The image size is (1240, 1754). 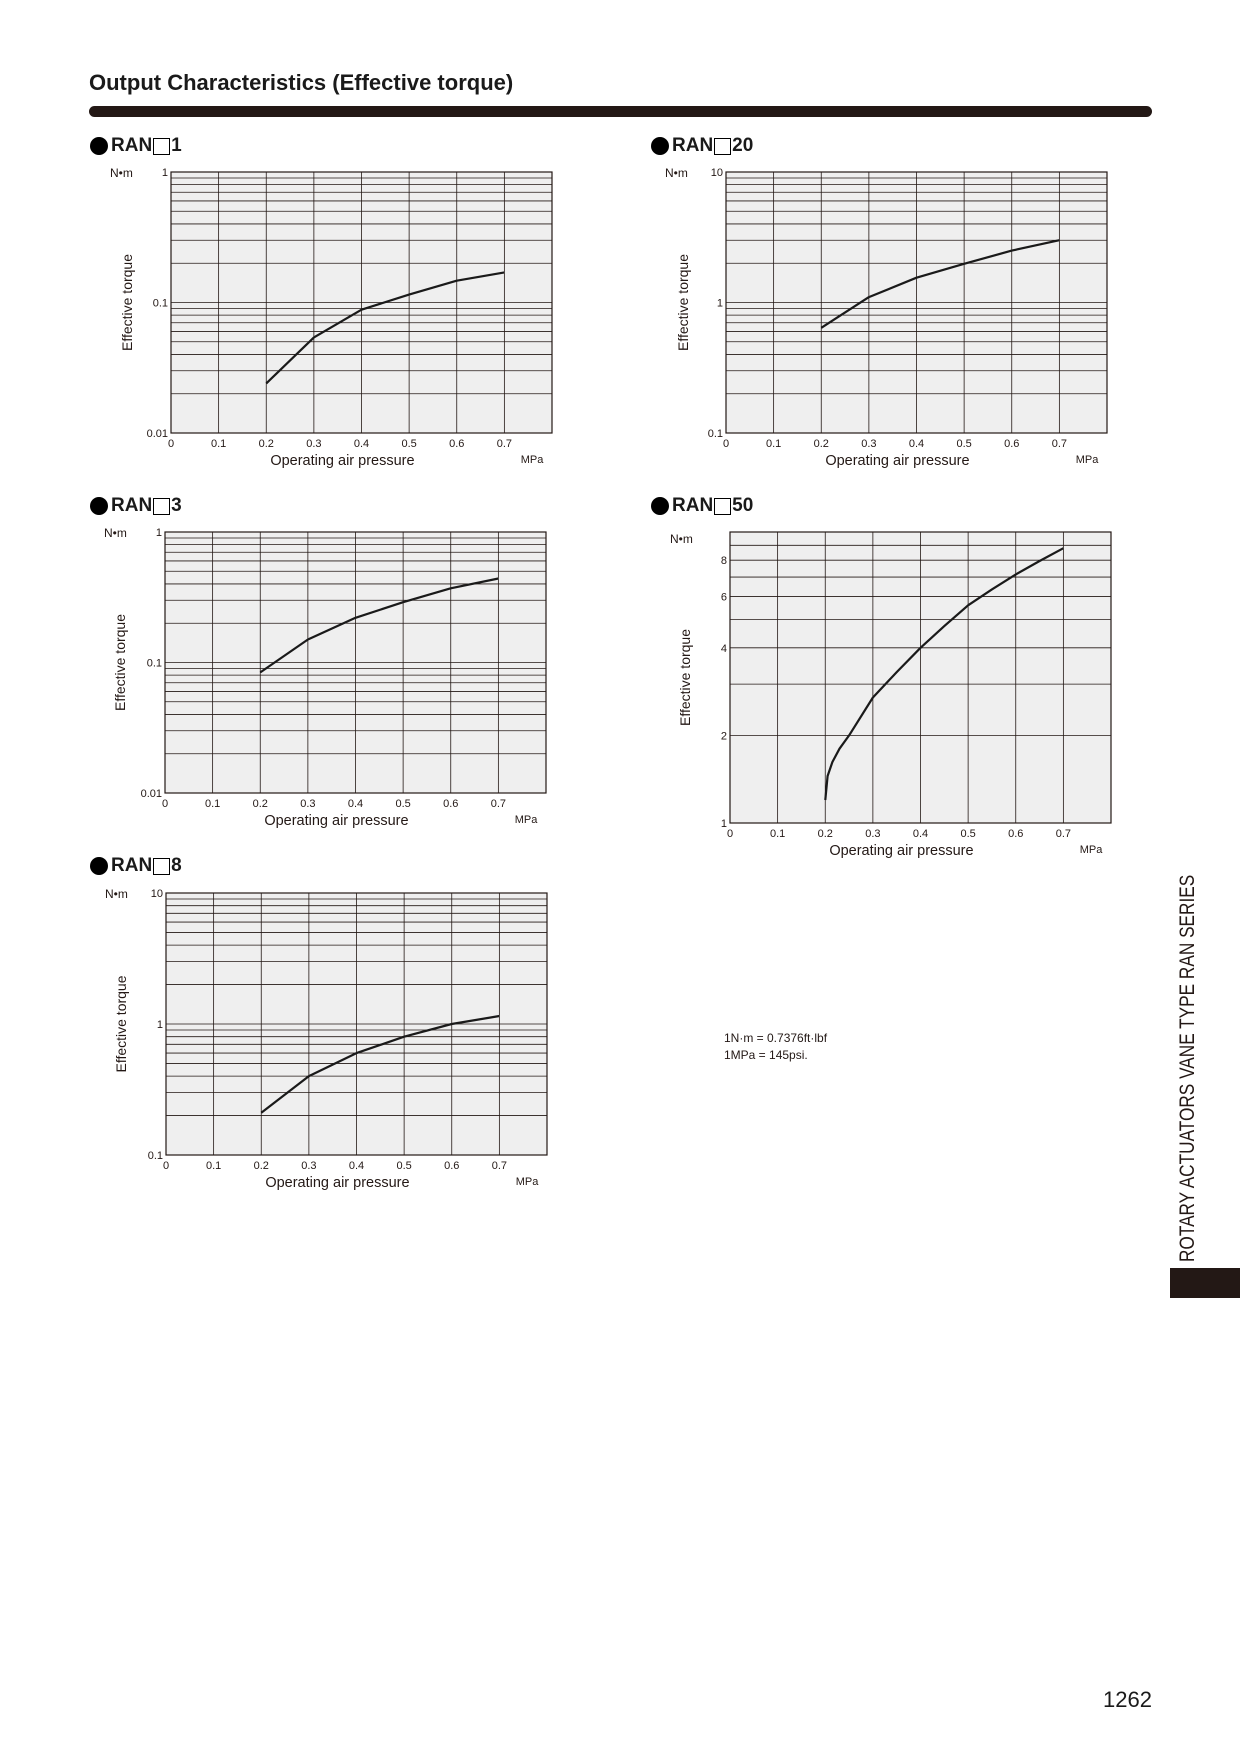 I want to click on y-tick-label: 4, so click(x=724, y=649).